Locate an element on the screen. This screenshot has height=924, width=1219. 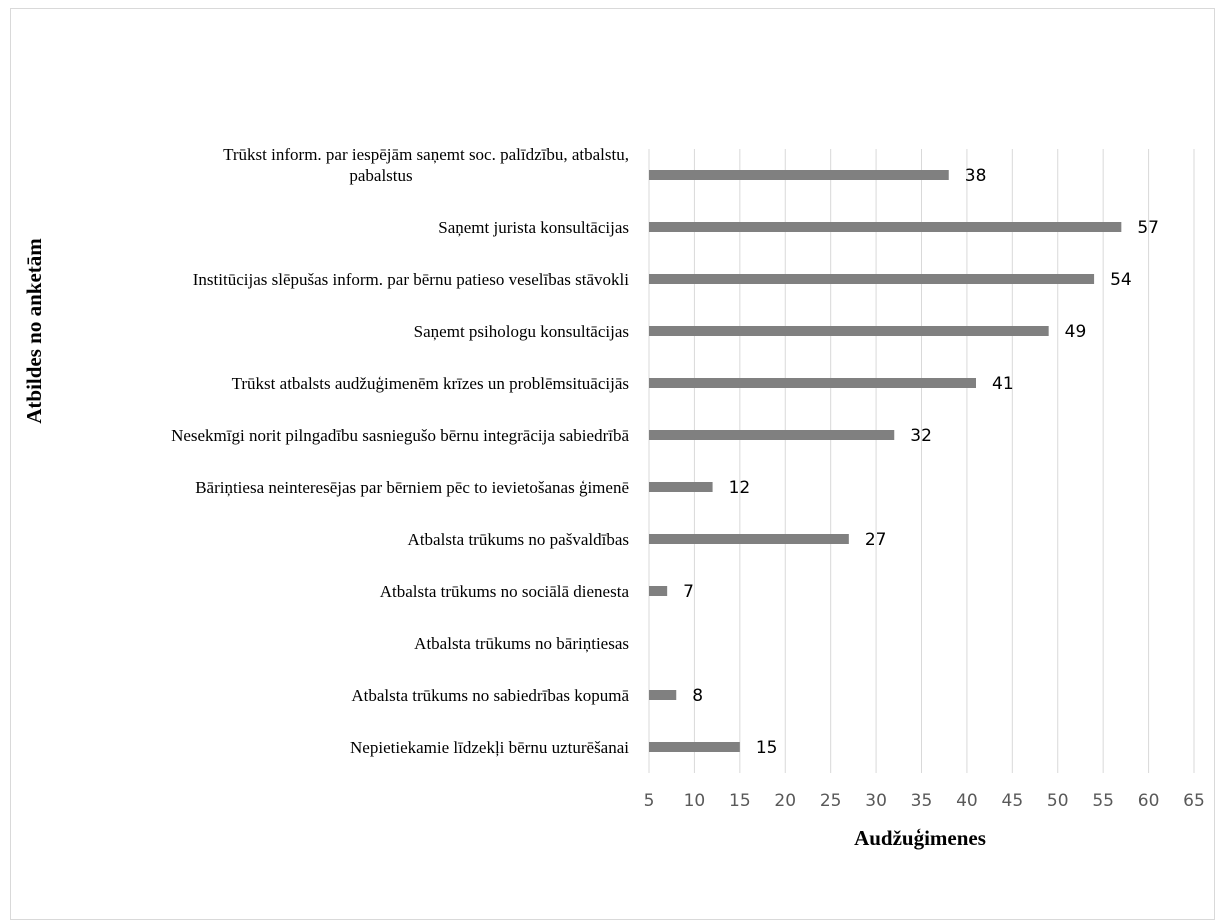
y-axis-title: Atbildes no anketām is located at coordinates (34, 331).